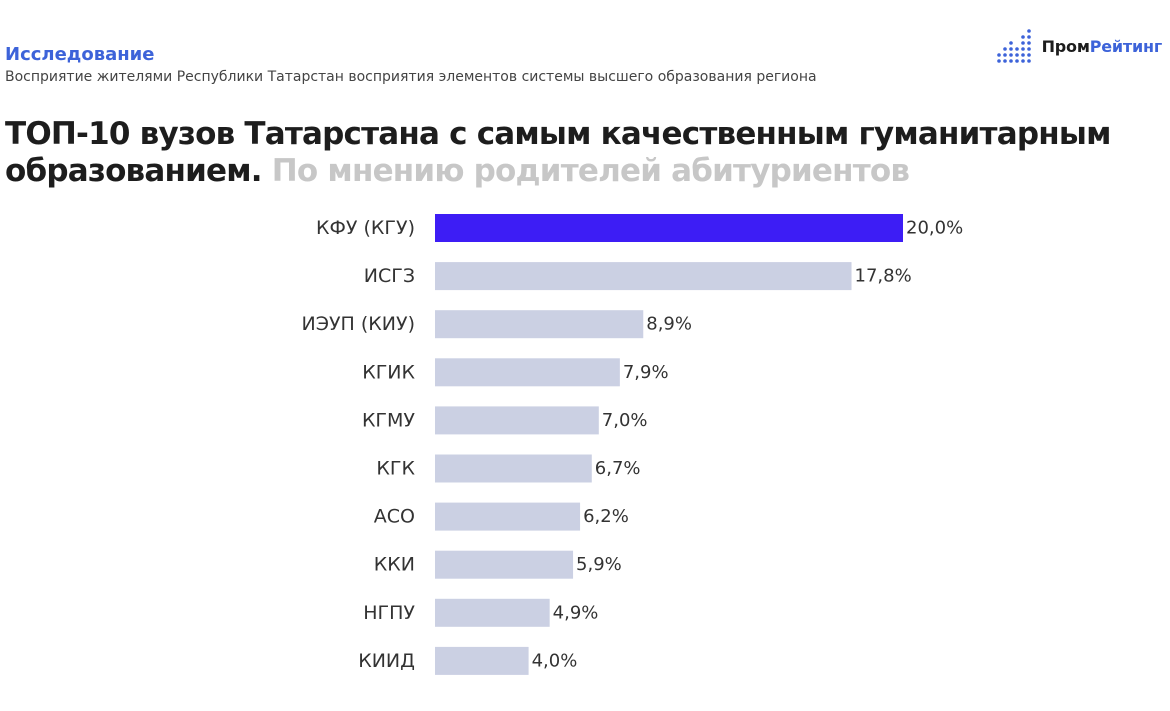 This screenshot has width=1170, height=711. I want to click on category-label: КФУ (КГУ), so click(365, 228).